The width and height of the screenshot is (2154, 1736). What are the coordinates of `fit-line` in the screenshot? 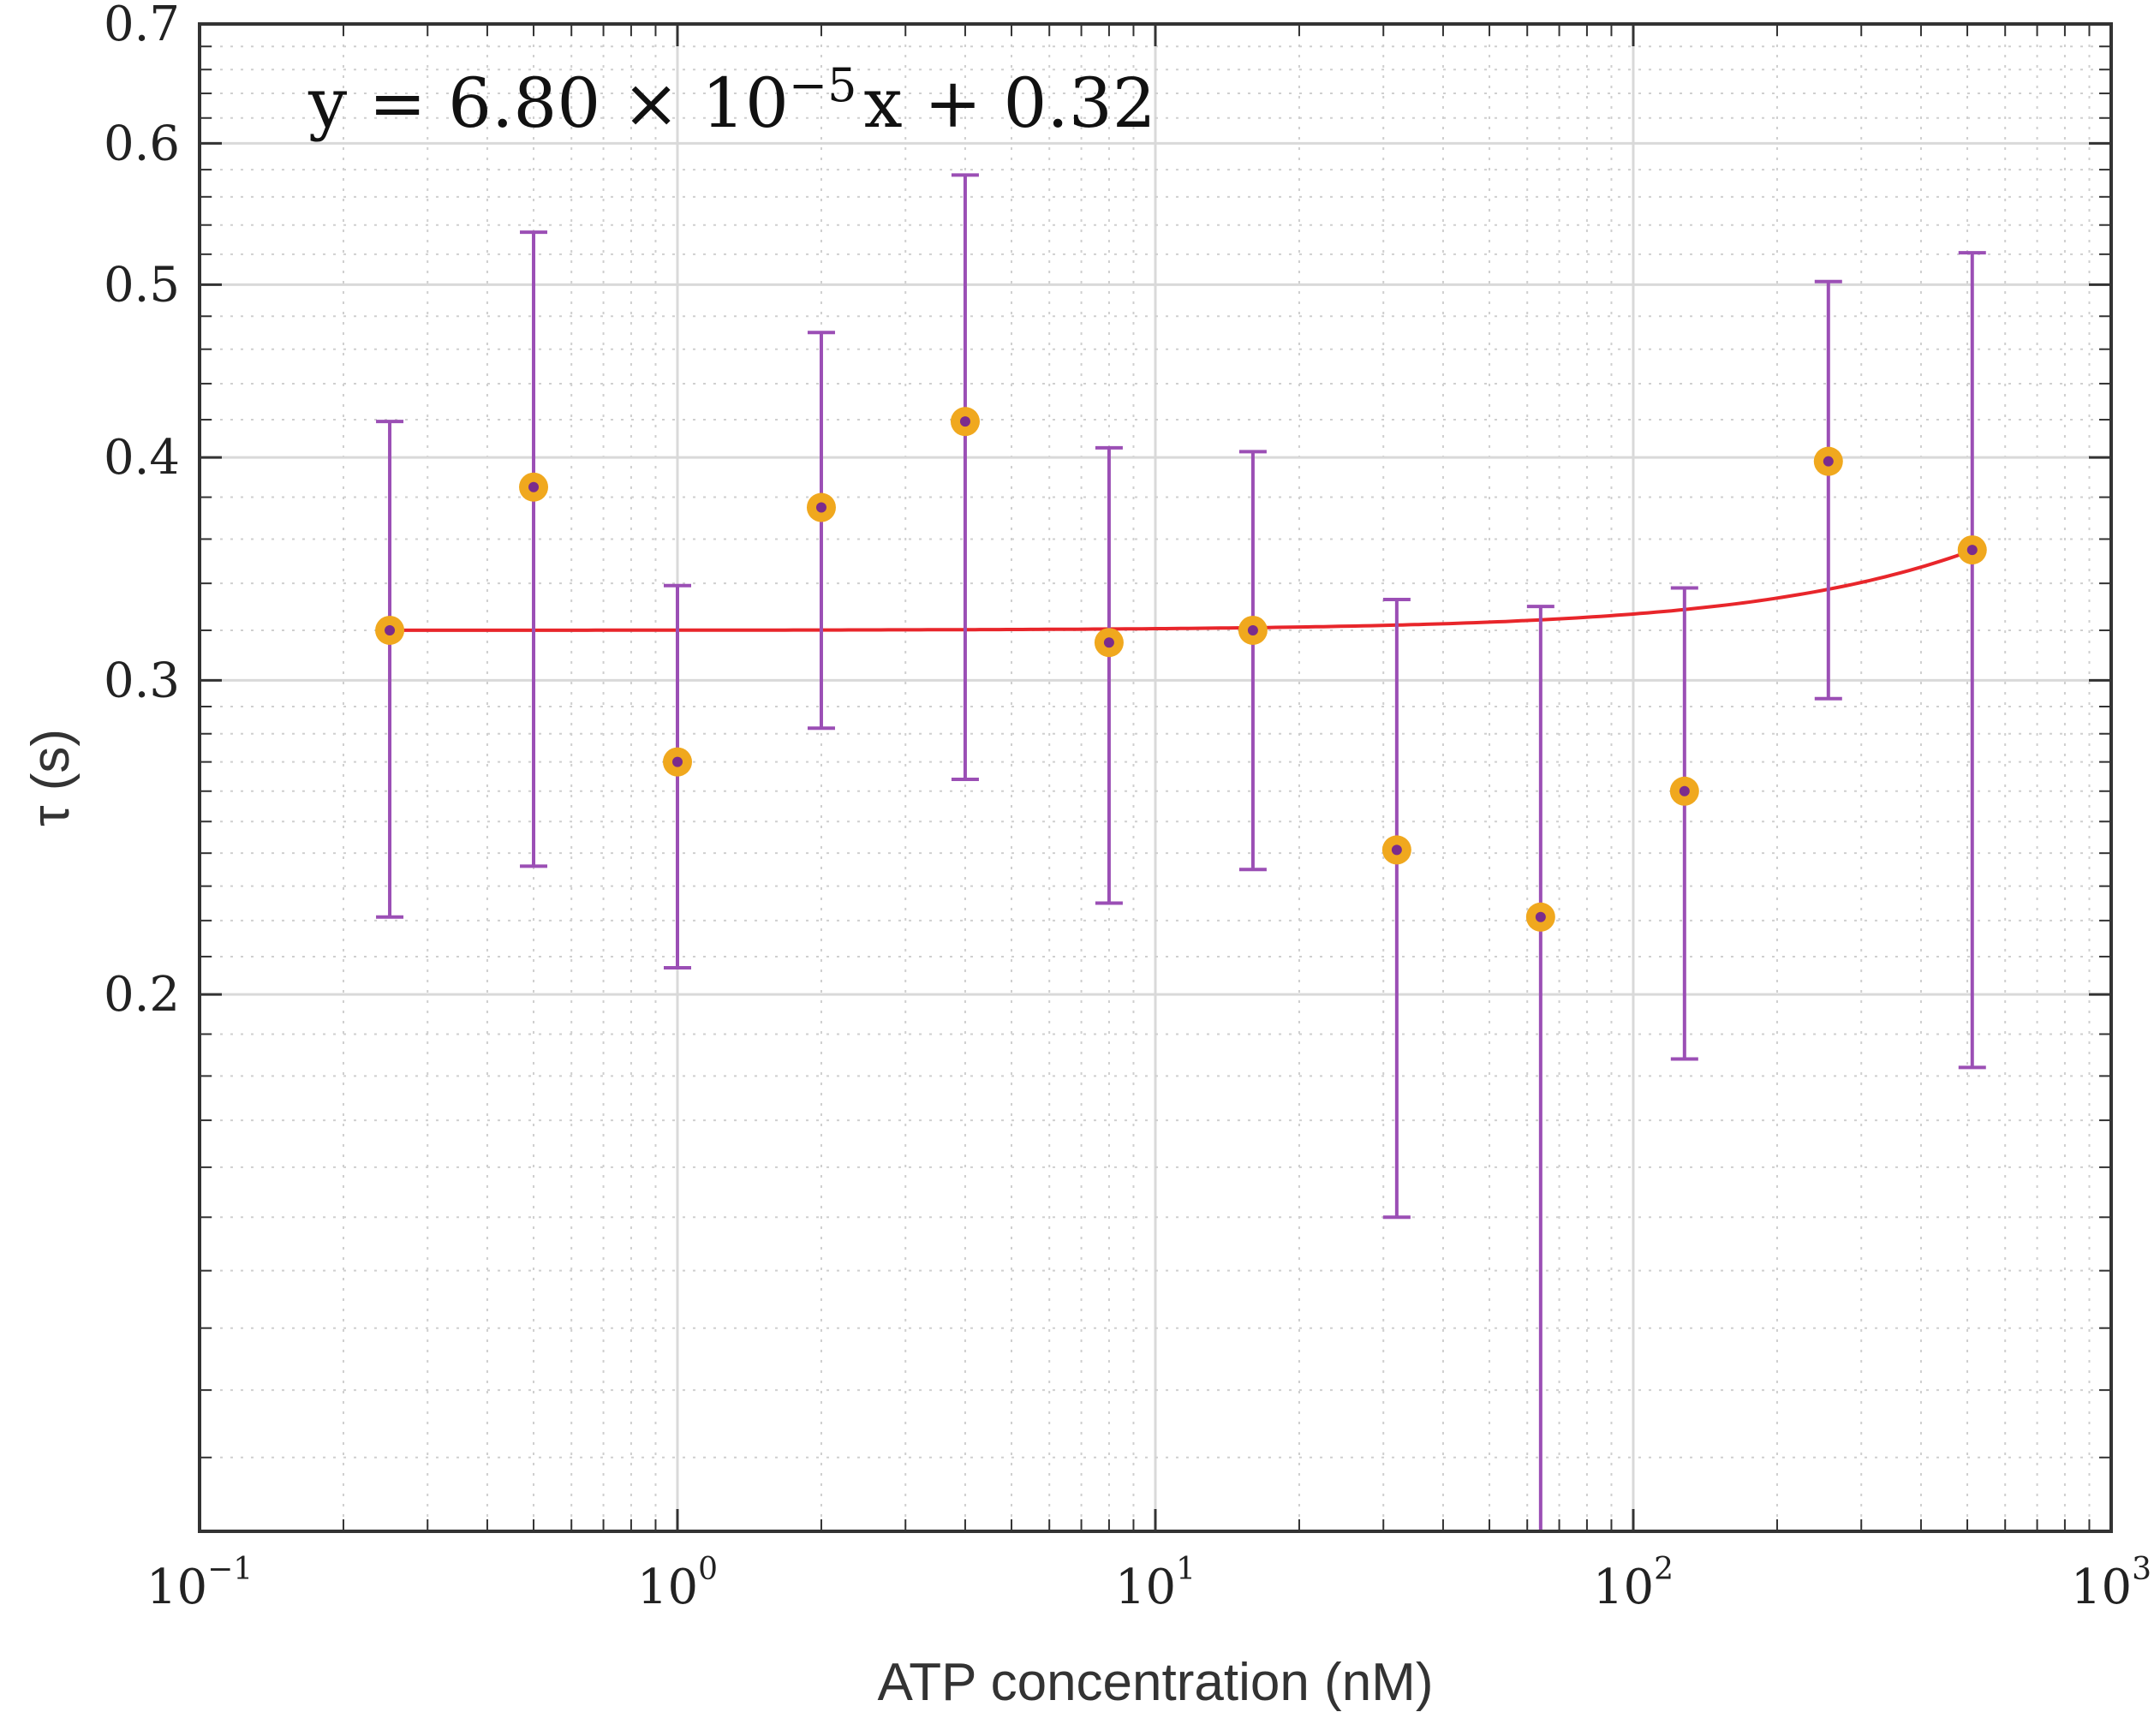 It's located at (1181, 590).